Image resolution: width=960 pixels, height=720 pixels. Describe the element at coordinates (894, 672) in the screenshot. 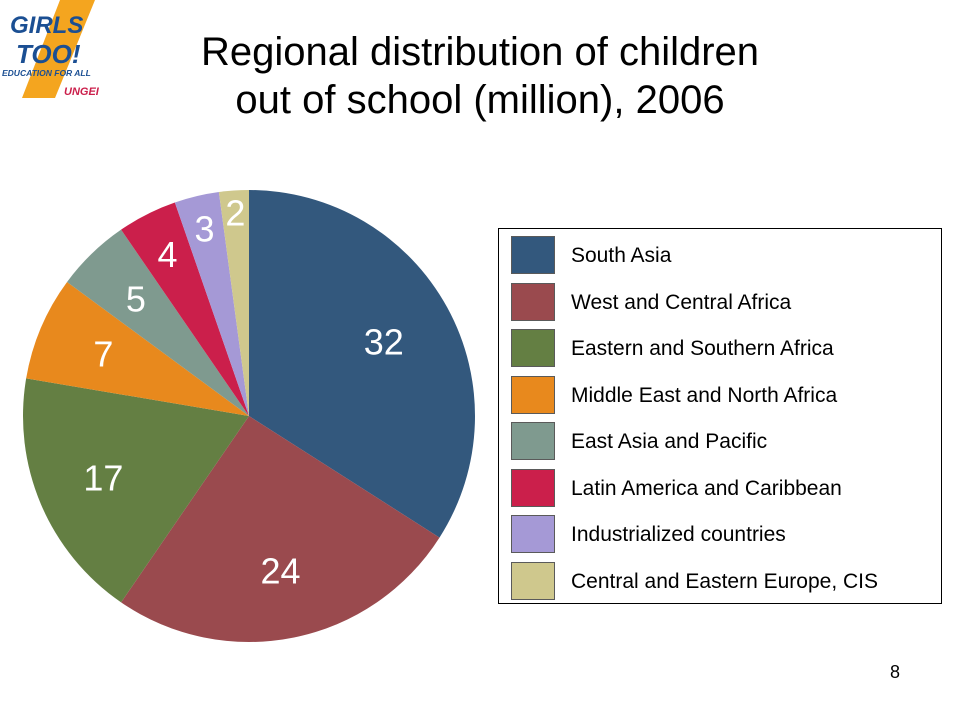

I see `page-number: 8` at that location.